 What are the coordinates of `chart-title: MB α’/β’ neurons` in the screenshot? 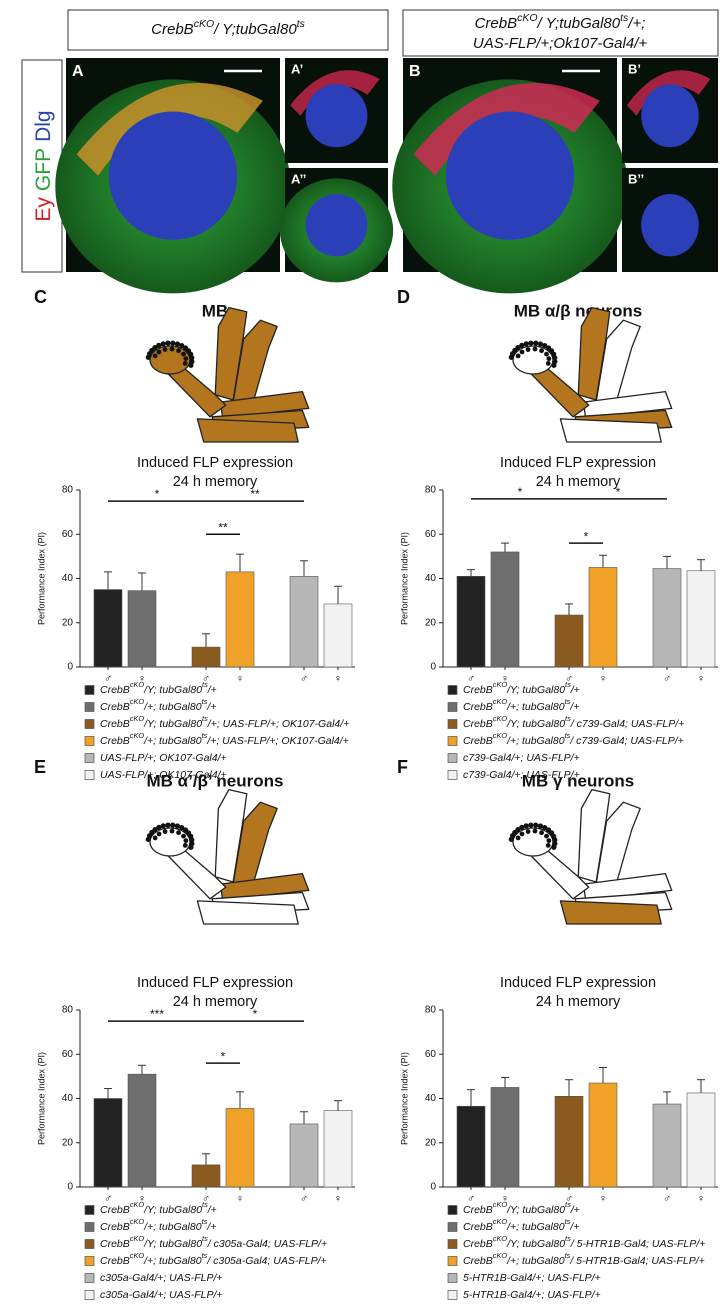 It's located at (214, 780).